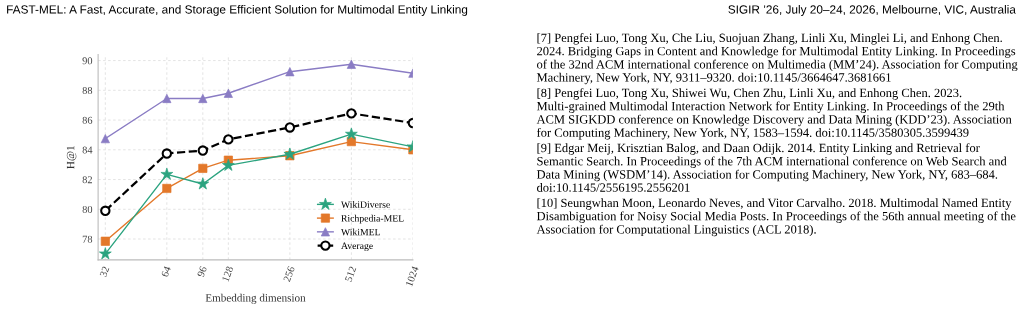 The width and height of the screenshot is (1022, 331). Describe the element at coordinates (87, 120) in the screenshot. I see `y-tick-label: 86` at that location.